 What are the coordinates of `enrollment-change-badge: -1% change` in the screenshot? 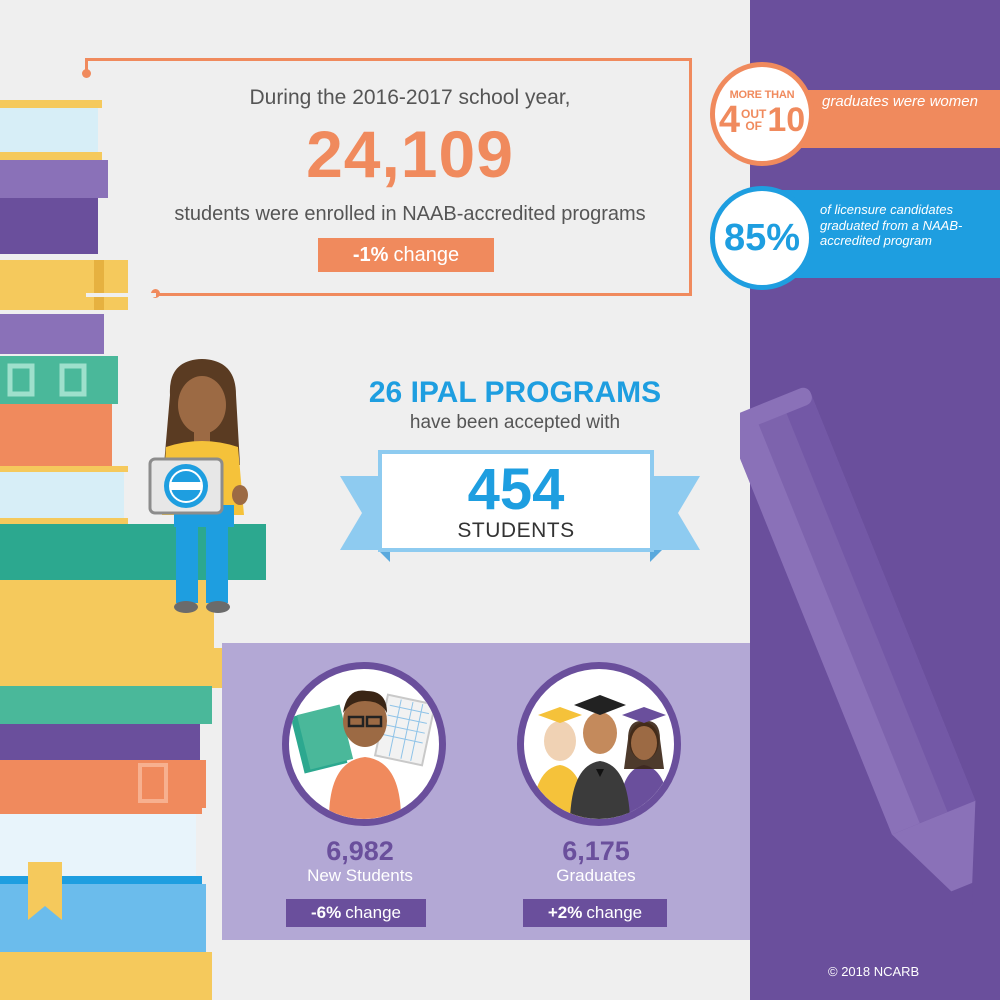 It's located at (406, 255).